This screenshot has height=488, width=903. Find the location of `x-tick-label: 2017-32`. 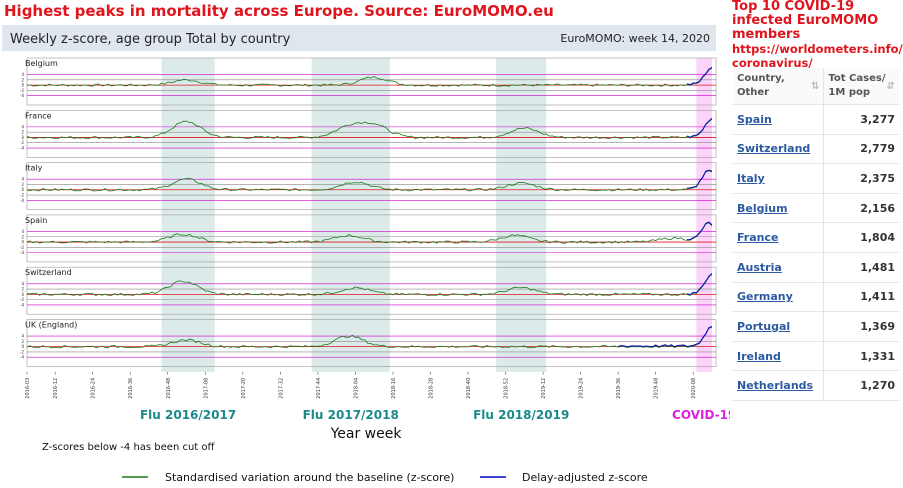

x-tick-label: 2017-32 is located at coordinates (281, 388).